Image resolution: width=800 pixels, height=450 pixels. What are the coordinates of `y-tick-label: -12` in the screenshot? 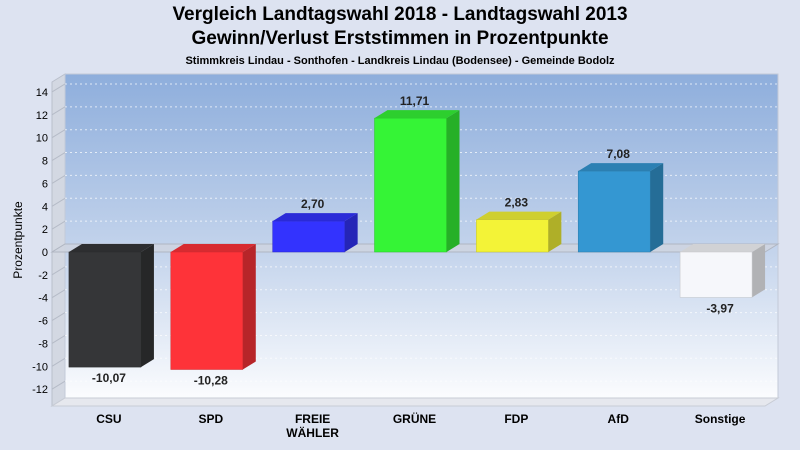 It's located at (40, 390).